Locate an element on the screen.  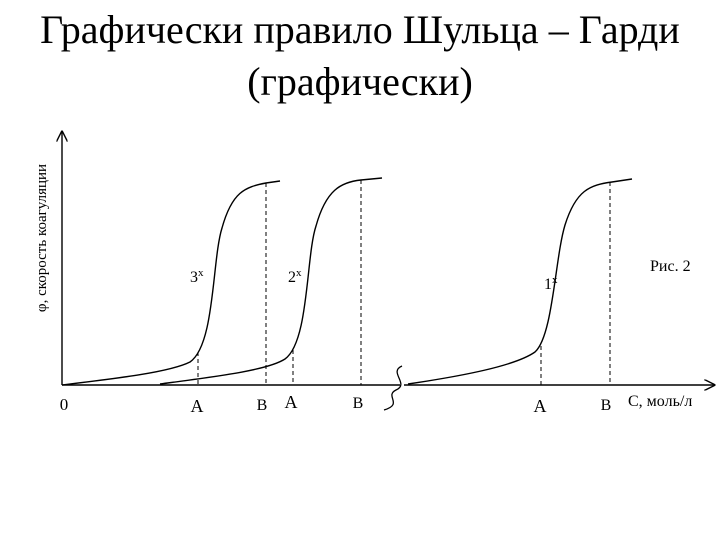
origin-label: 0 is located at coordinates (64, 404).